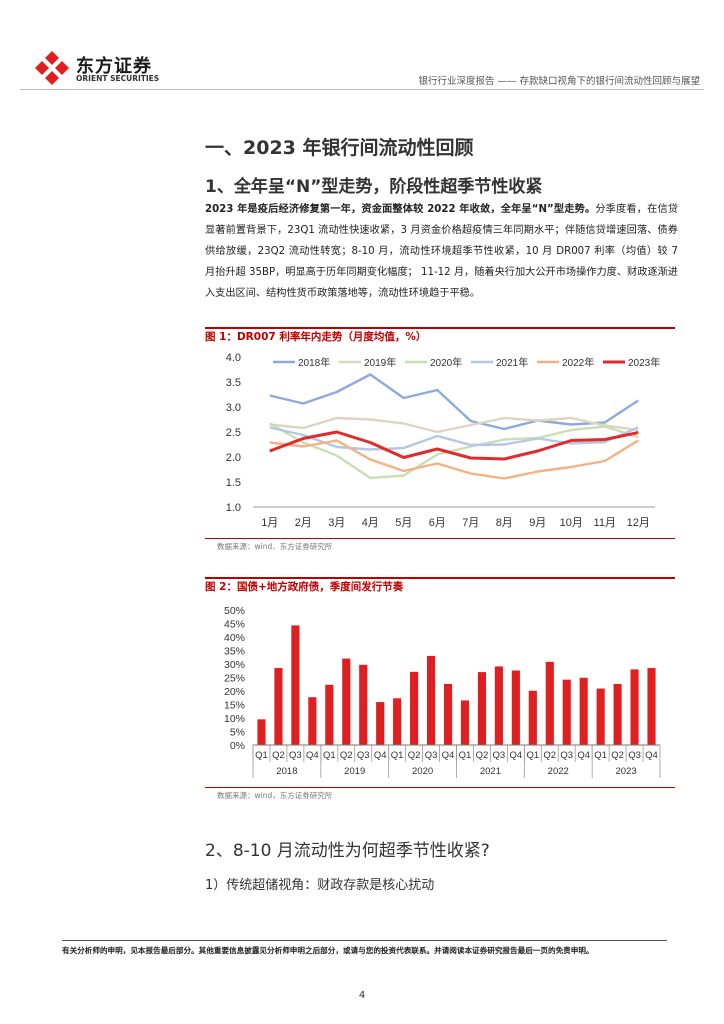 The image size is (724, 1024). Describe the element at coordinates (440, 328) in the screenshot. I see `figure1-top-rule` at that location.